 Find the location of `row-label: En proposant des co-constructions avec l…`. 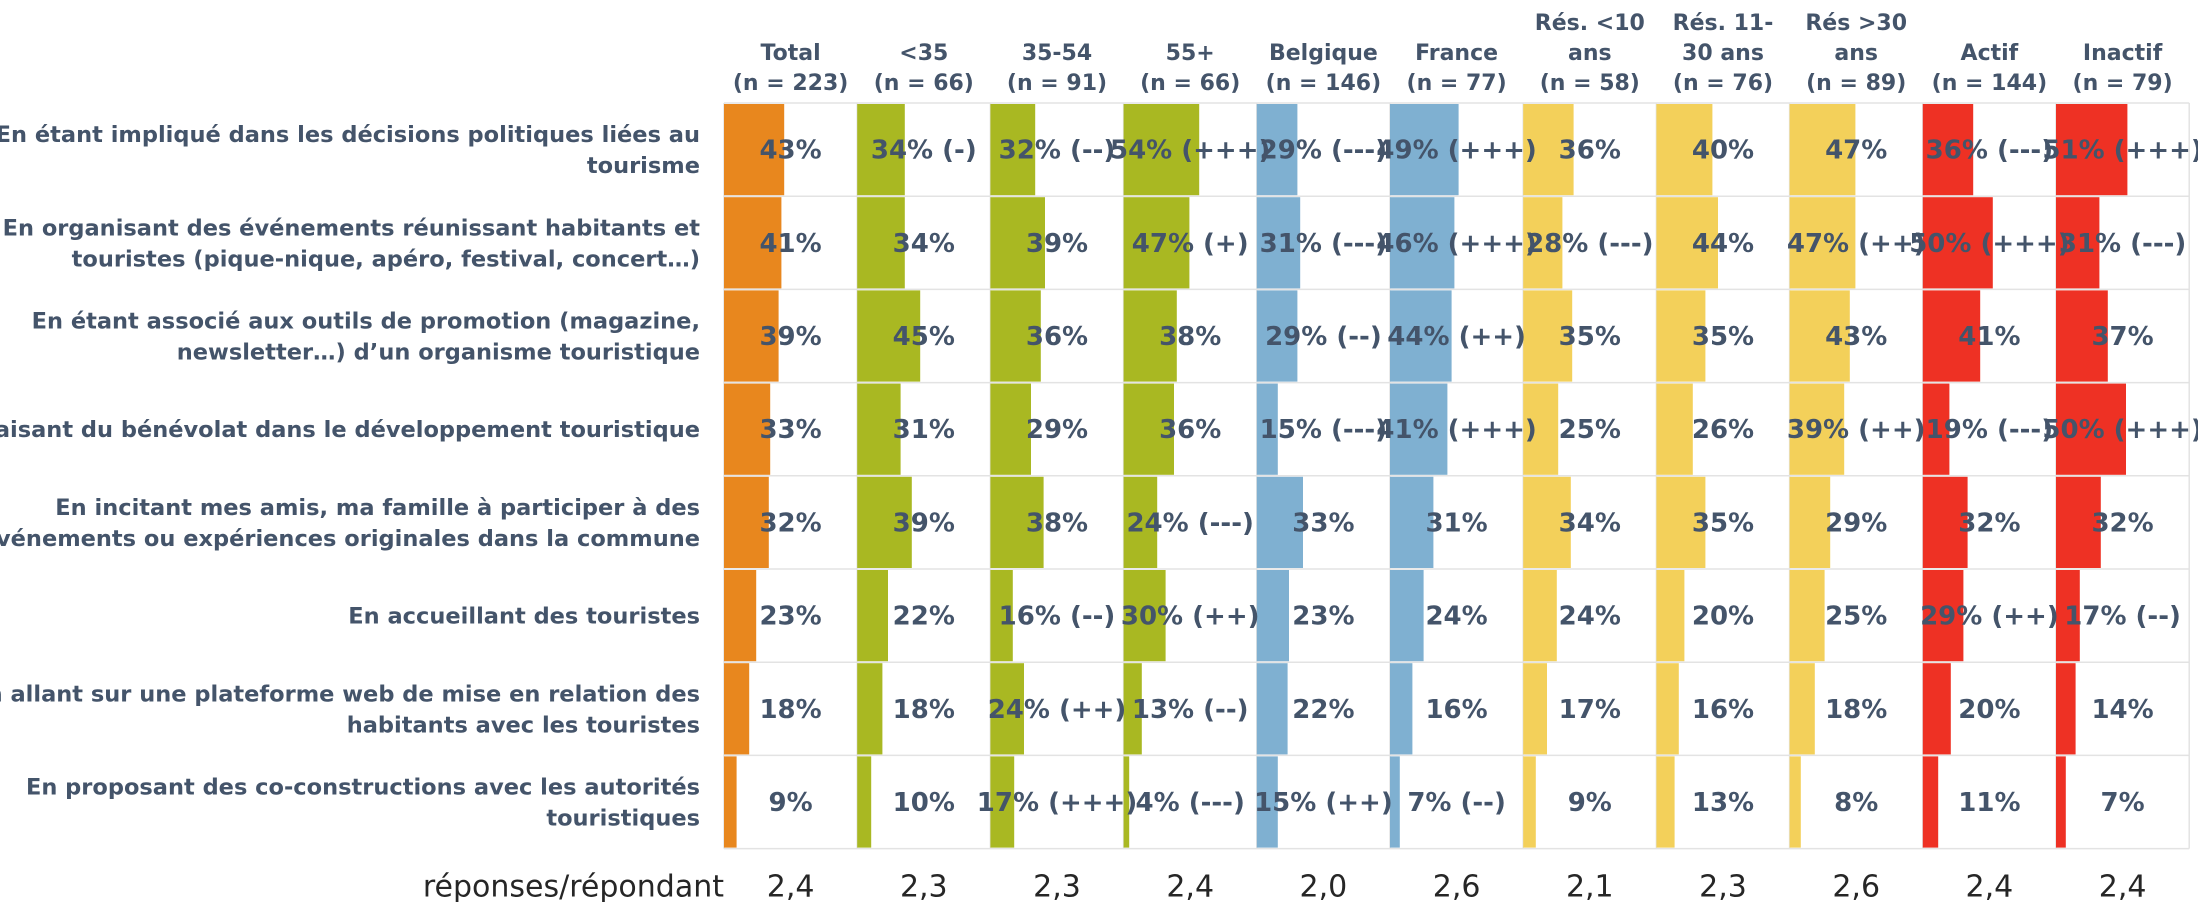

row-label: En proposant des co-constructions avec l… is located at coordinates (363, 788).